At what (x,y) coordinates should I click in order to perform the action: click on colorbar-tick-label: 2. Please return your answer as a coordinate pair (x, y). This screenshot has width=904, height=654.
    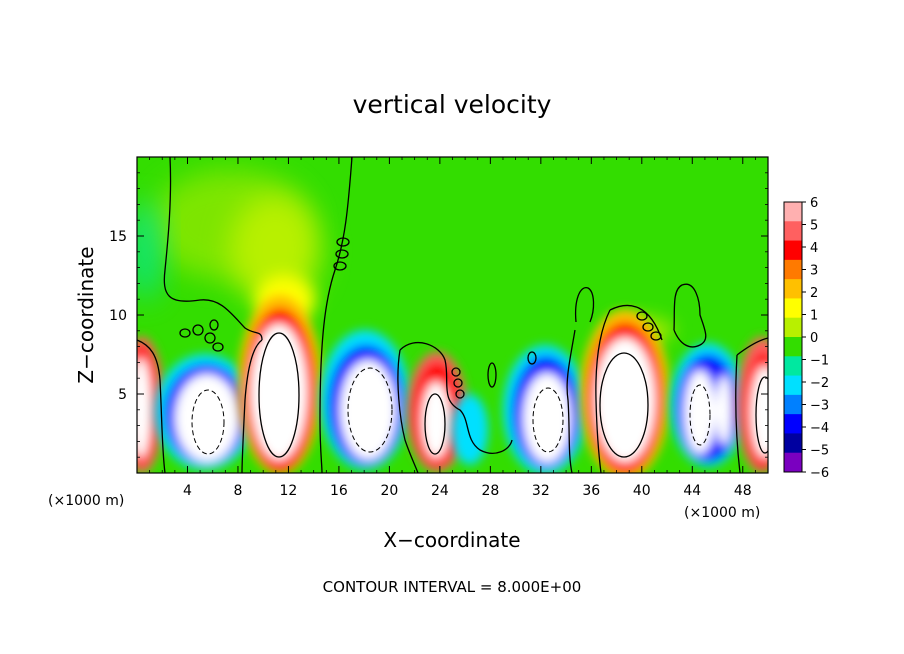
    Looking at the image, I should click on (814, 293).